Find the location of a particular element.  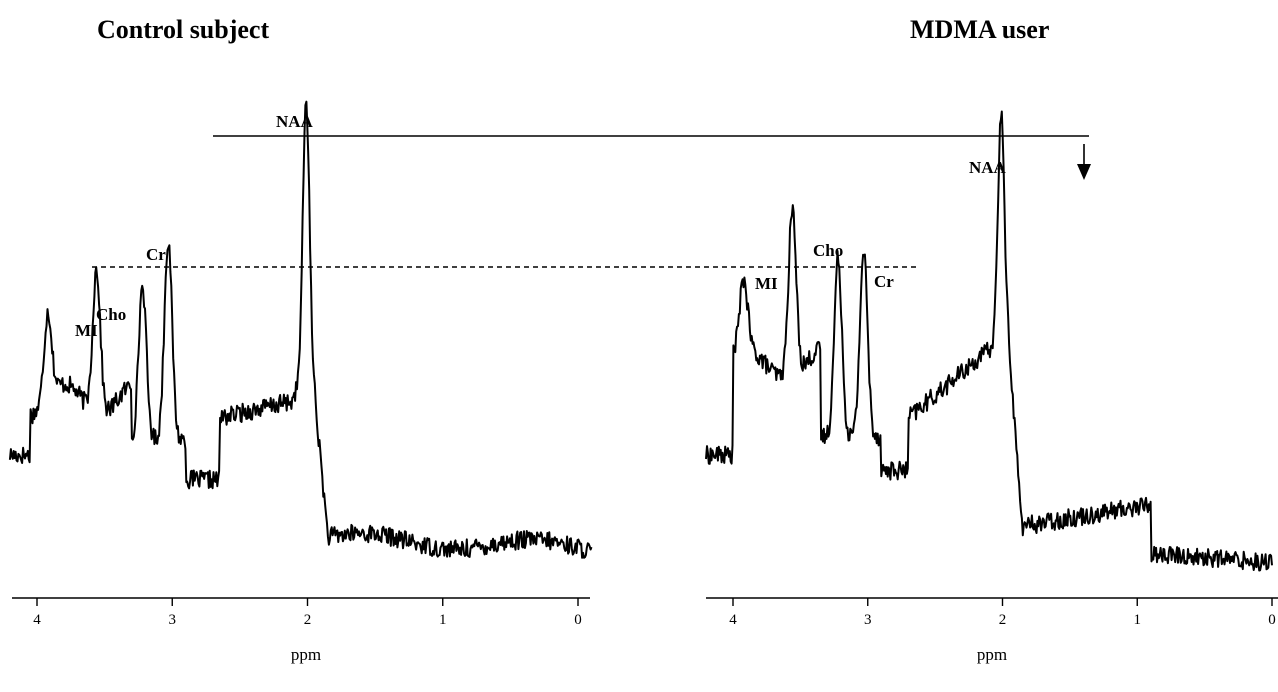

peak-label-naa-mdma: NAA is located at coordinates (988, 167).